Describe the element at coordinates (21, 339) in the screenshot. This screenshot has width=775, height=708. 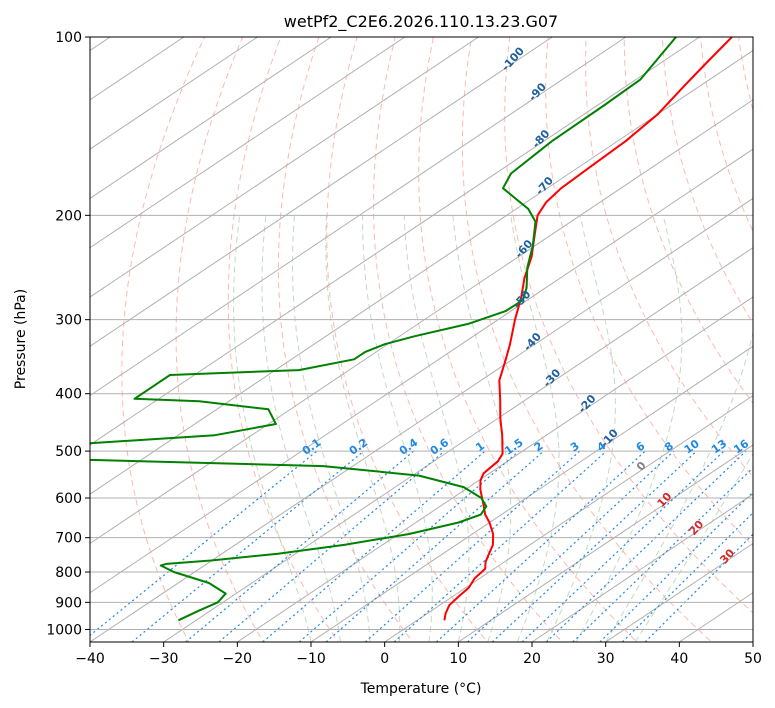
I see `y-axis-title: Pressure (hPa)` at that location.